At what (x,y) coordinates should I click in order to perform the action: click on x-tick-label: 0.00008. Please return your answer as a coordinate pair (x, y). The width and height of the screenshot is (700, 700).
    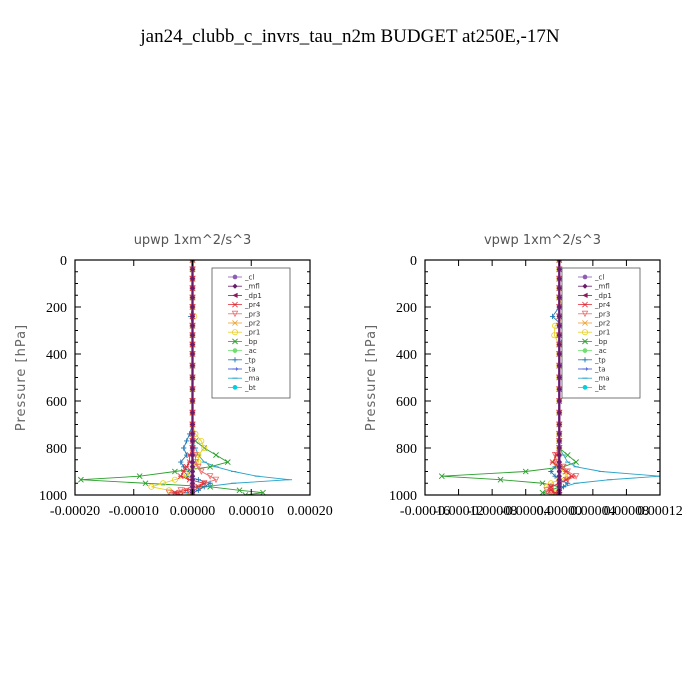
    Looking at the image, I should click on (627, 511).